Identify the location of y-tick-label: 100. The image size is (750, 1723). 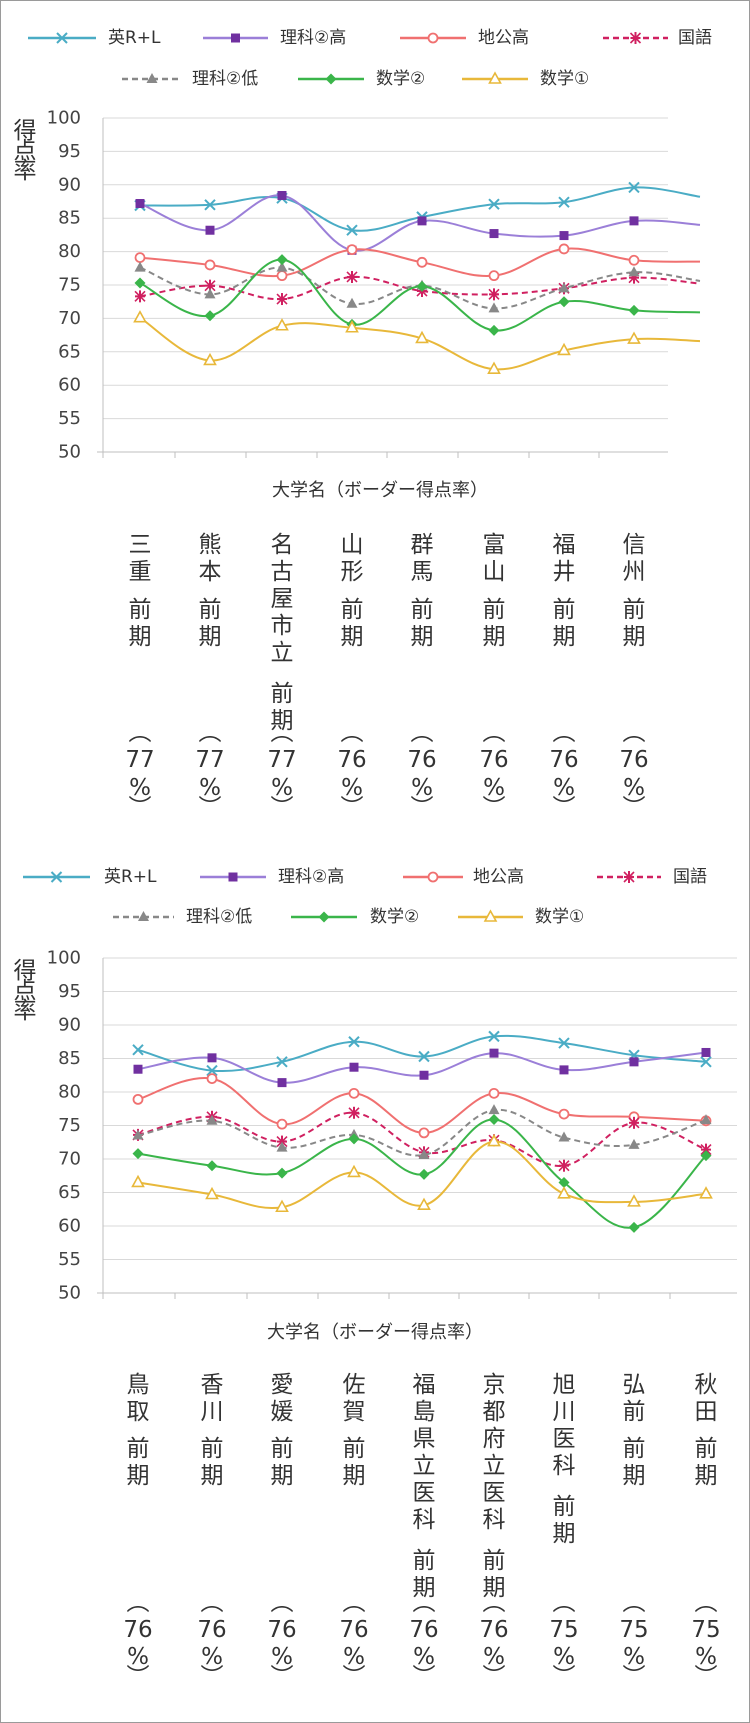
(64, 118).